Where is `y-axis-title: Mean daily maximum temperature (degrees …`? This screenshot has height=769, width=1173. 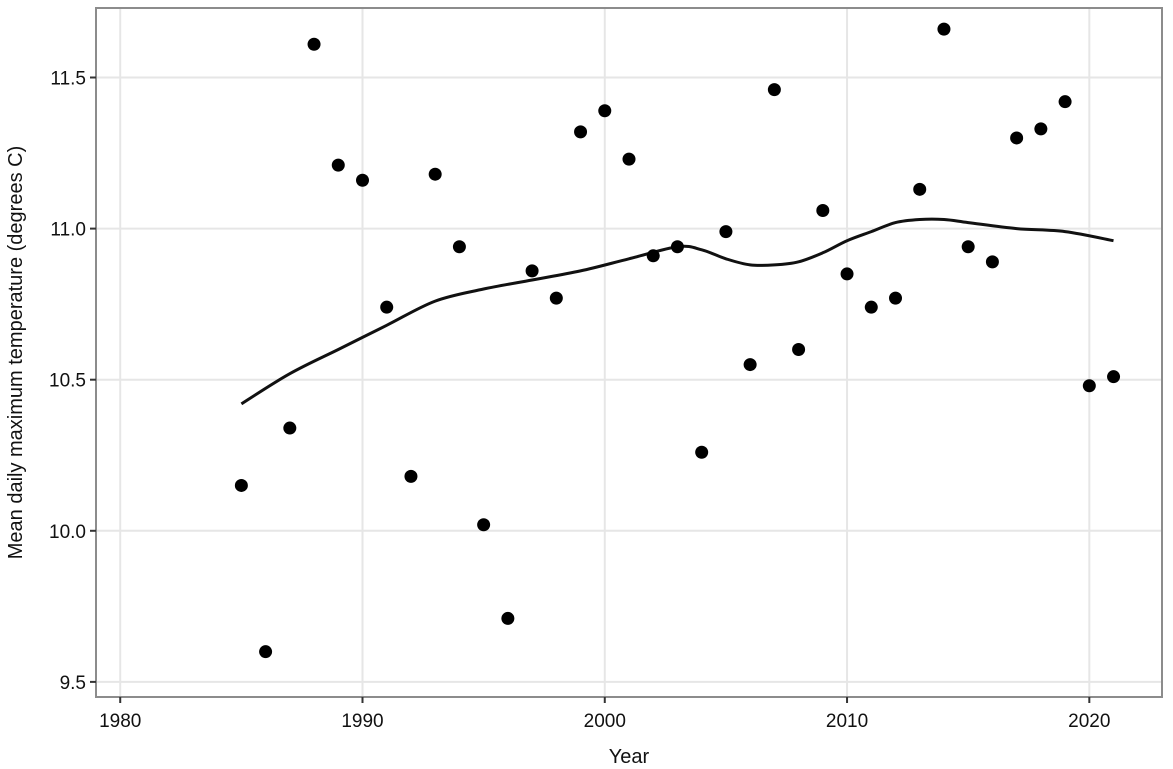
y-axis-title: Mean daily maximum temperature (degrees … is located at coordinates (16, 353).